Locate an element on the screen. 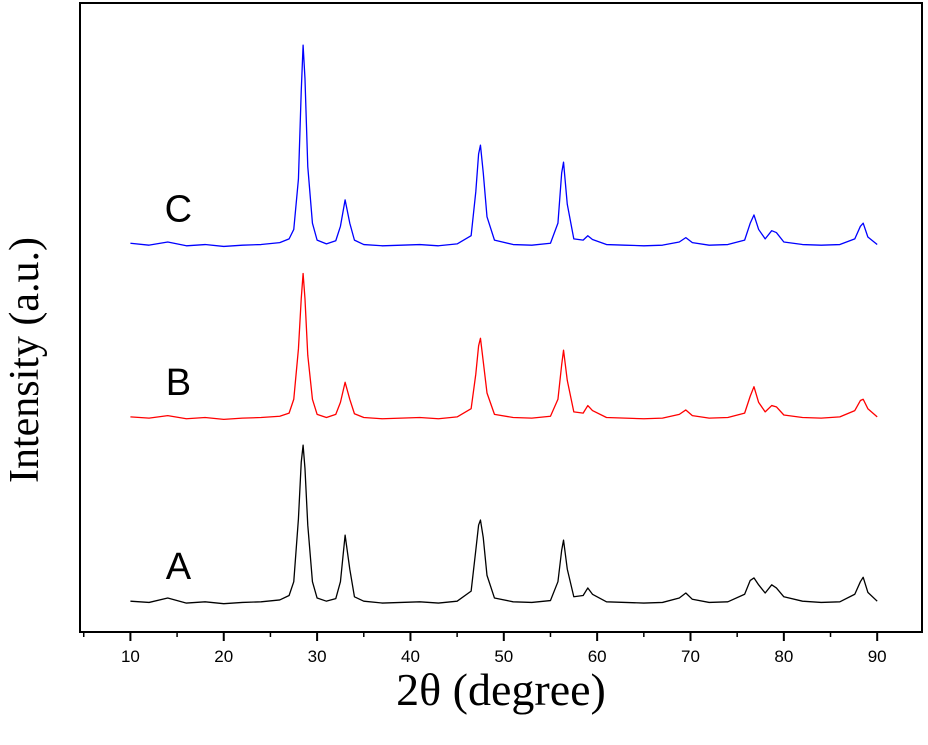 This screenshot has width=928, height=745. x-tick-label: 30 is located at coordinates (317, 656).